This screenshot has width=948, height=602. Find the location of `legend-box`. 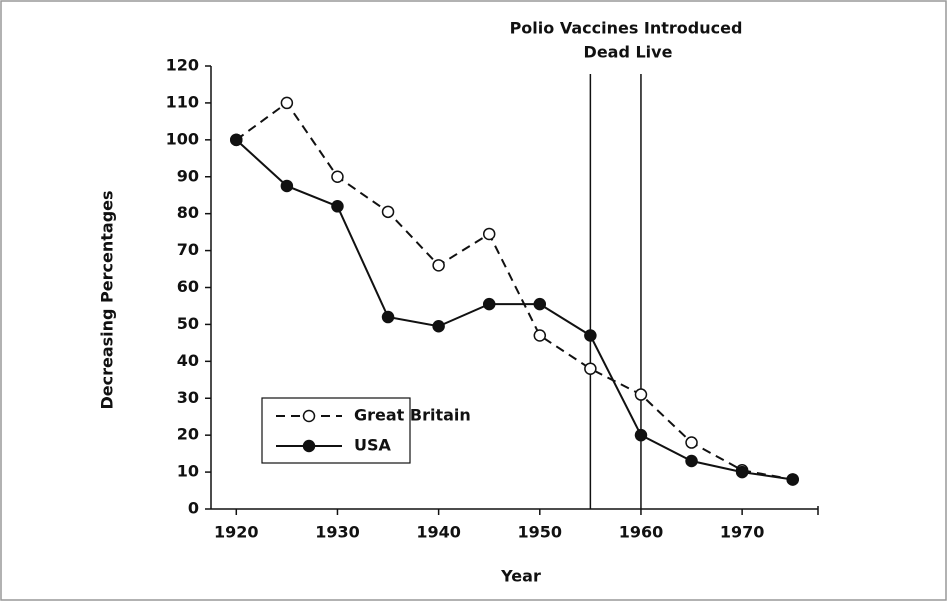

legend-box is located at coordinates (336, 430).